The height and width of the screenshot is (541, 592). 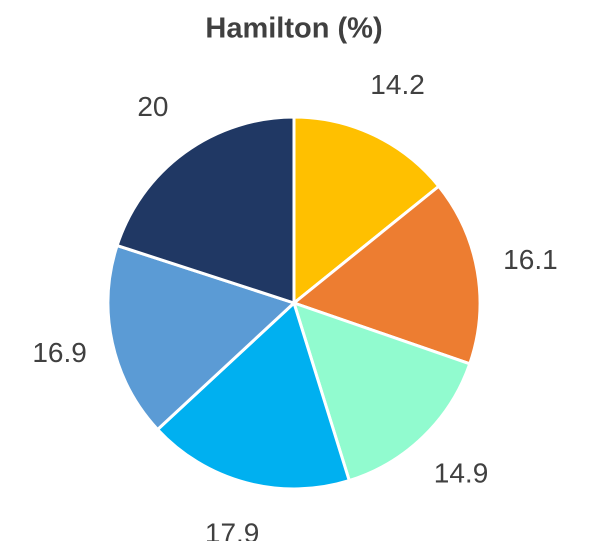 What do you see at coordinates (461, 473) in the screenshot?
I see `data-label: 14.9` at bounding box center [461, 473].